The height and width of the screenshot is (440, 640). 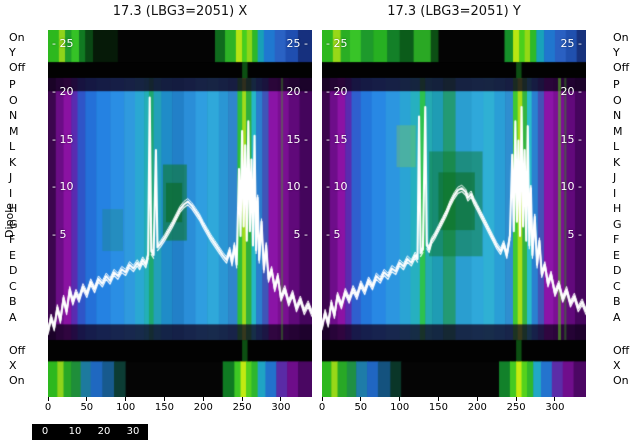 I want to click on row-label-right-off-2: Off, so click(x=621, y=67).